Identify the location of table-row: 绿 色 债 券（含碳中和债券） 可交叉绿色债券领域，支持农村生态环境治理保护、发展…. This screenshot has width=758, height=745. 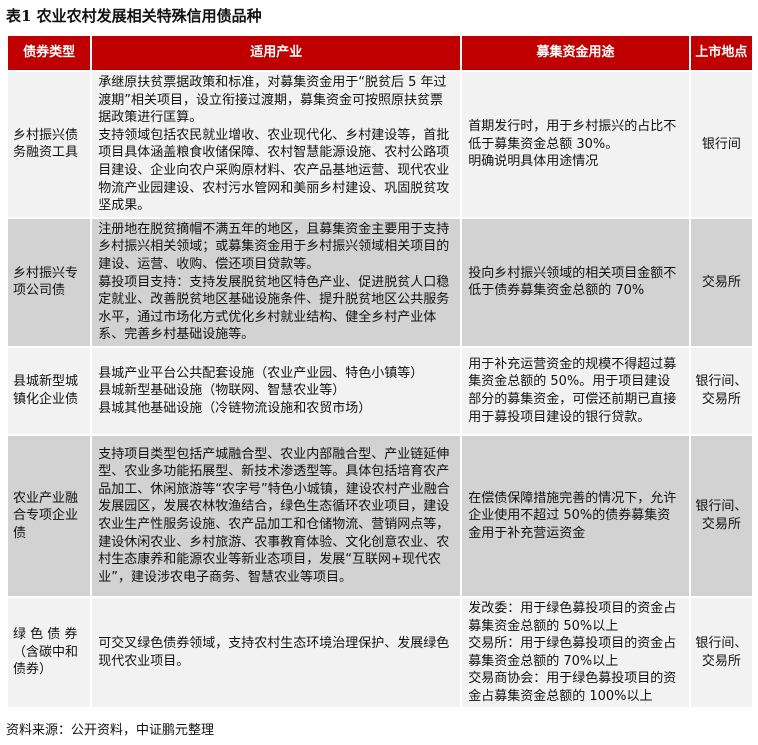
(380, 652).